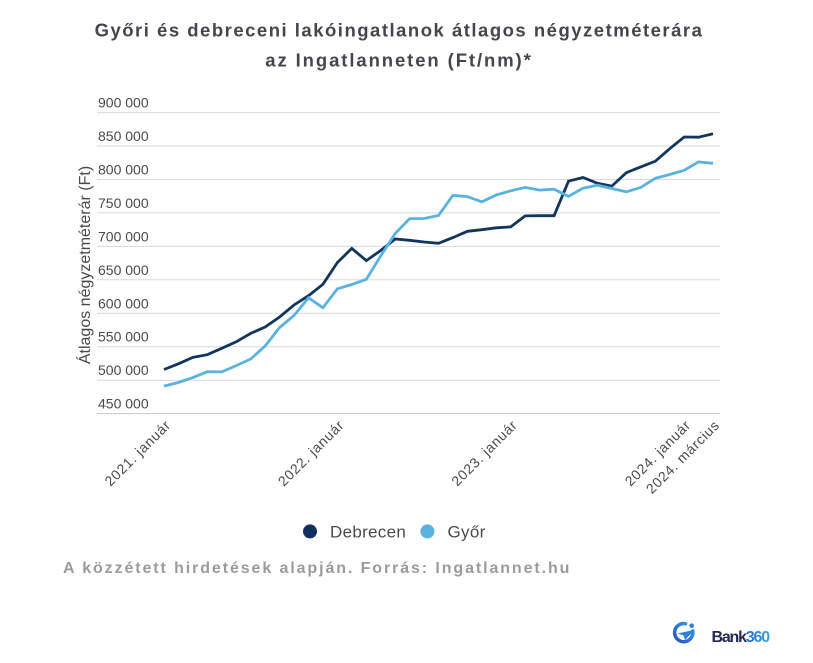  Describe the element at coordinates (137, 453) in the screenshot. I see `svg-text: 2021. január` at that location.